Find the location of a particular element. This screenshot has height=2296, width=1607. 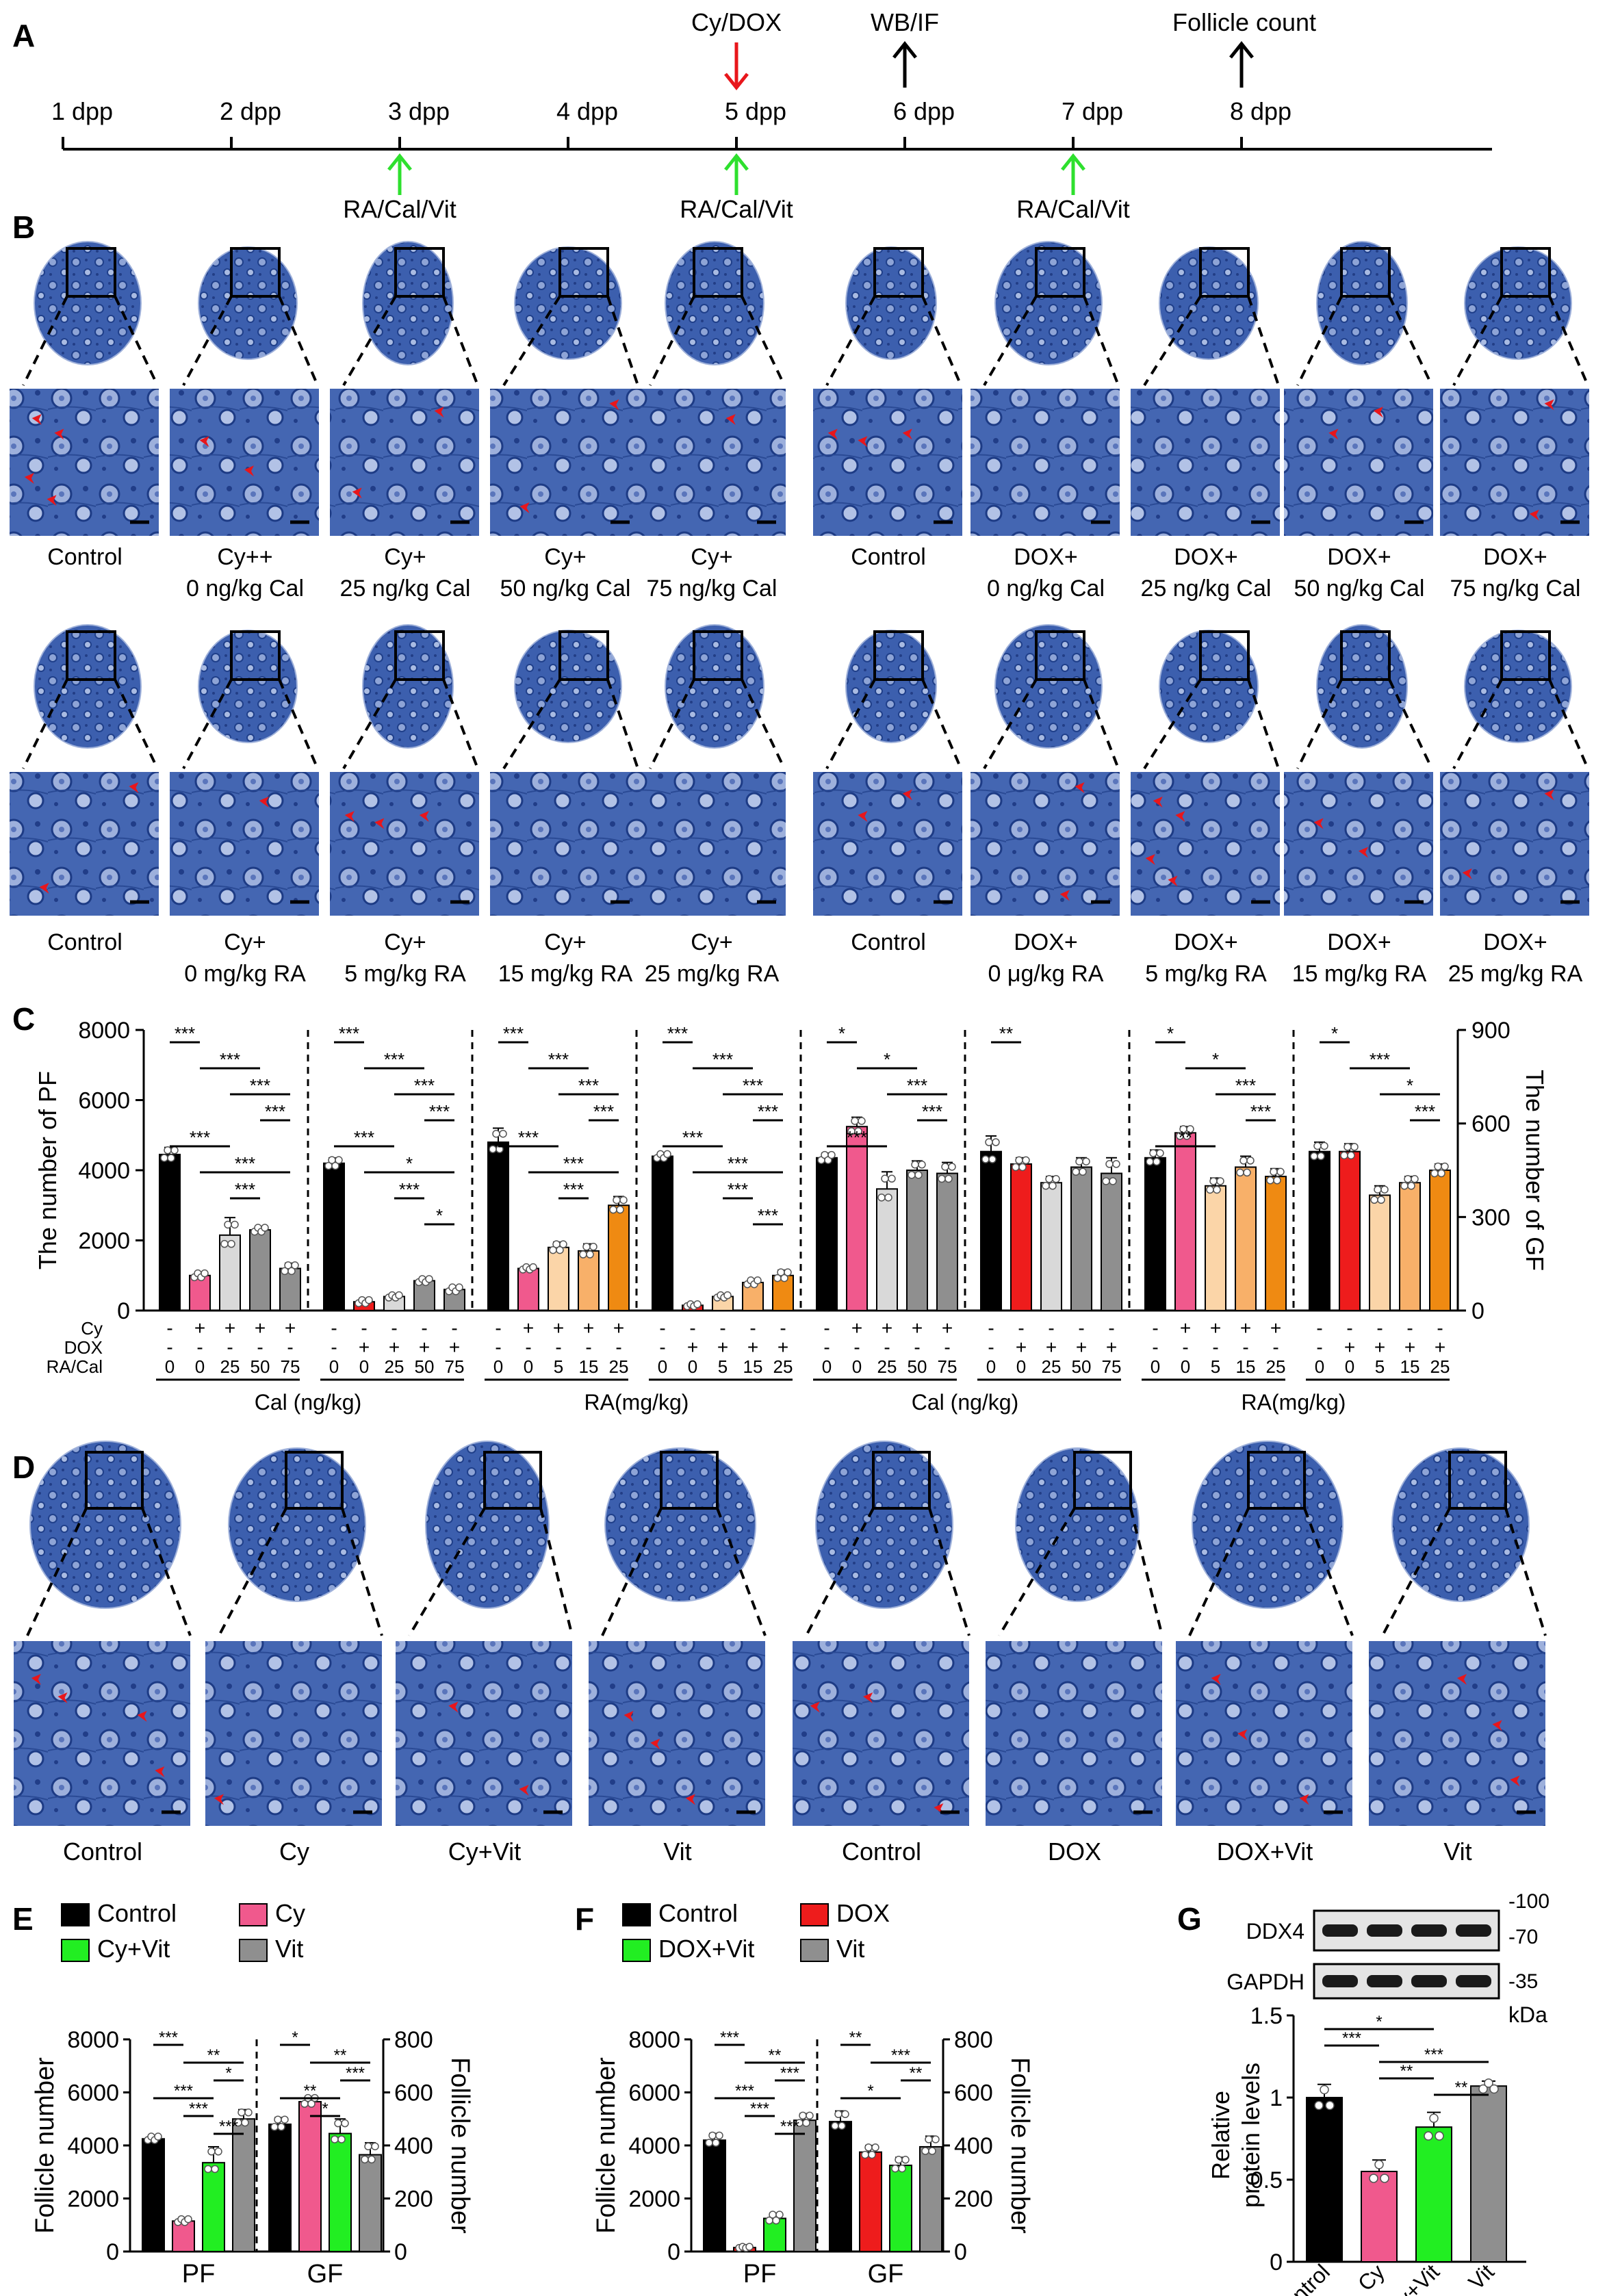

group-dose-label: 75 ng/kg Cal is located at coordinates (1515, 589).